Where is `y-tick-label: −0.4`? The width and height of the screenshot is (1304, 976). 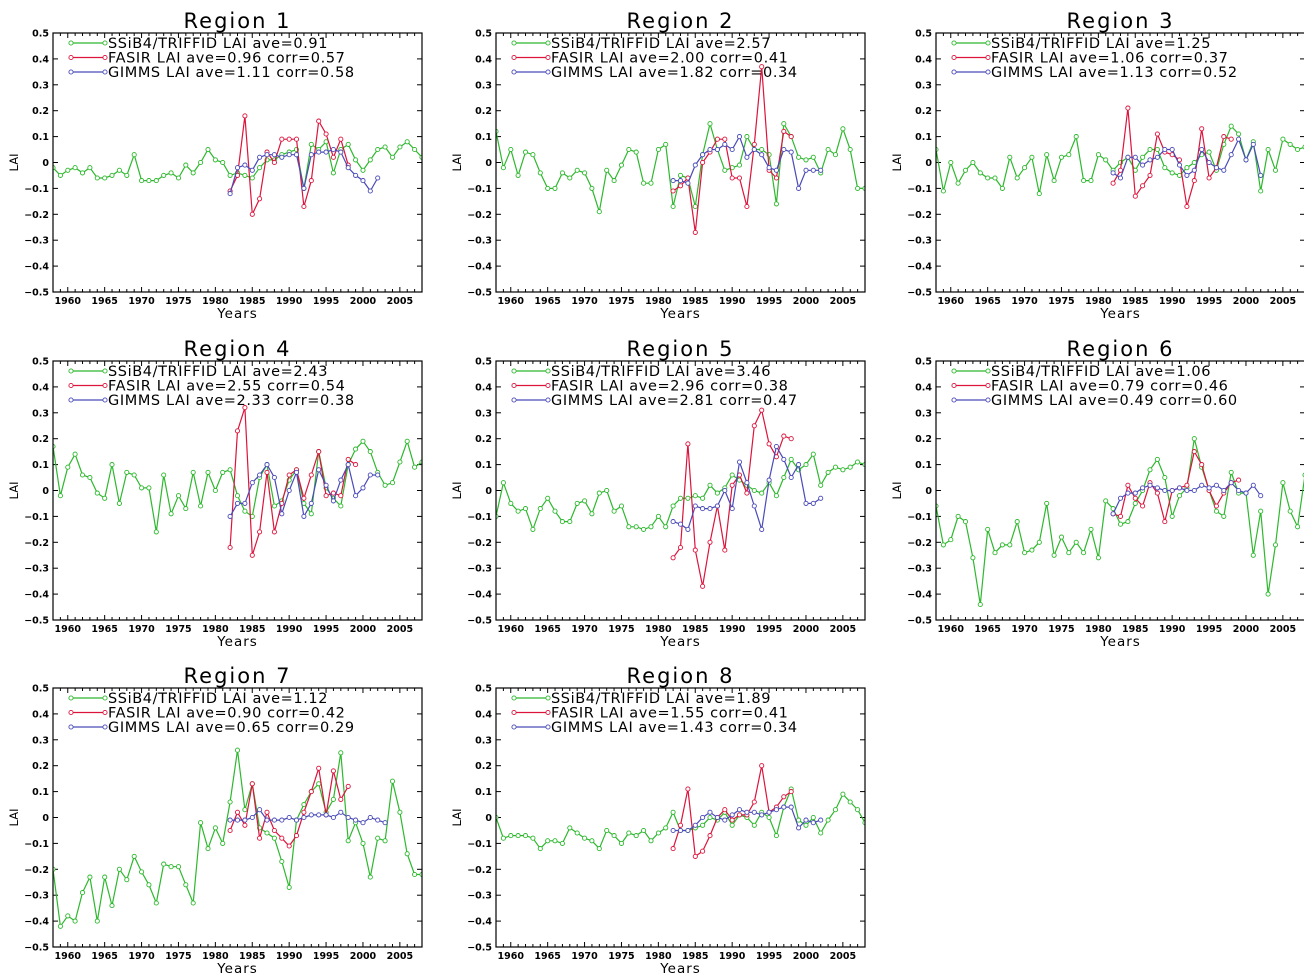 y-tick-label: −0.4 is located at coordinates (479, 922).